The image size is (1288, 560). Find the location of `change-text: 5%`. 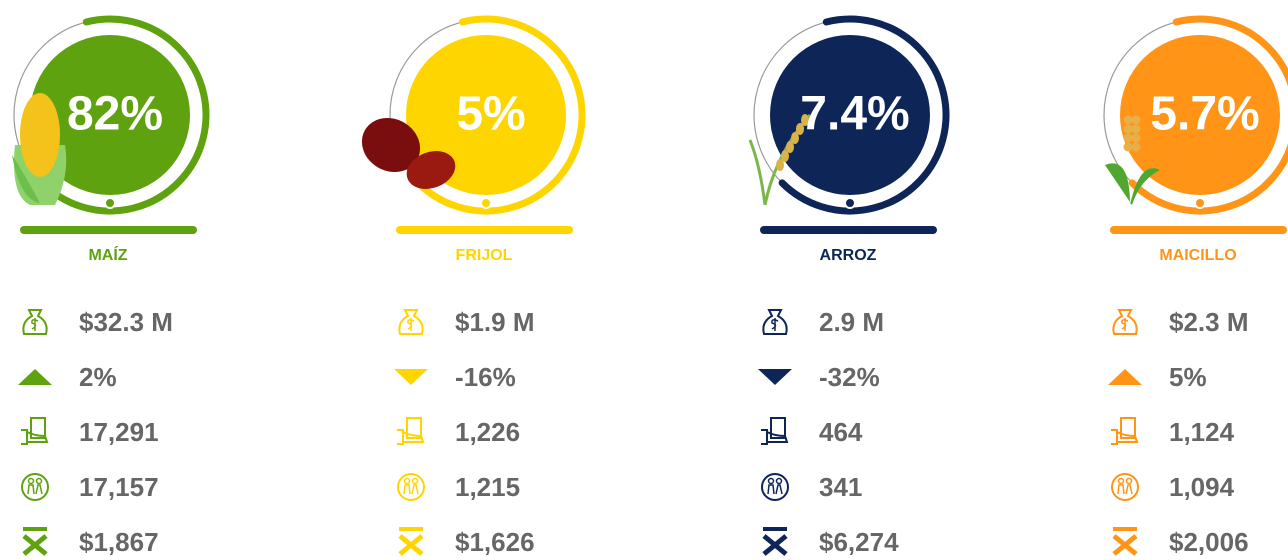

change-text: 5% is located at coordinates (1188, 377).